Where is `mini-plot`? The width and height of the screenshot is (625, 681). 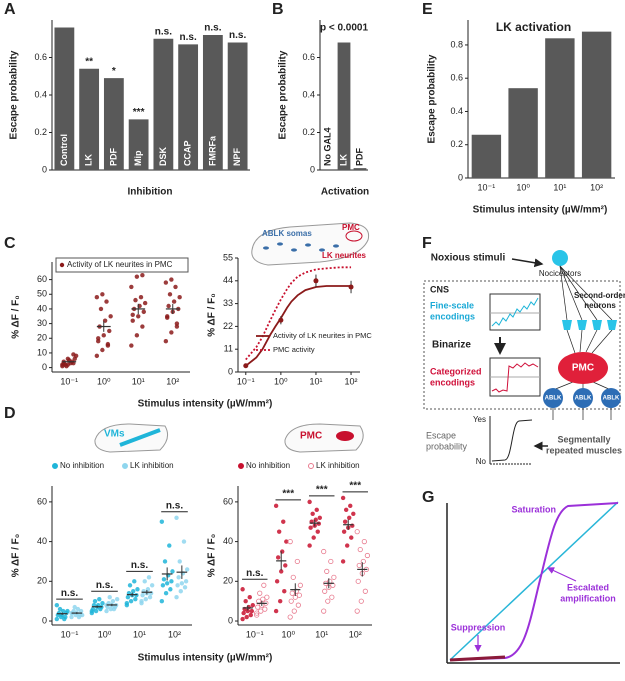 mini-plot is located at coordinates (515, 312).